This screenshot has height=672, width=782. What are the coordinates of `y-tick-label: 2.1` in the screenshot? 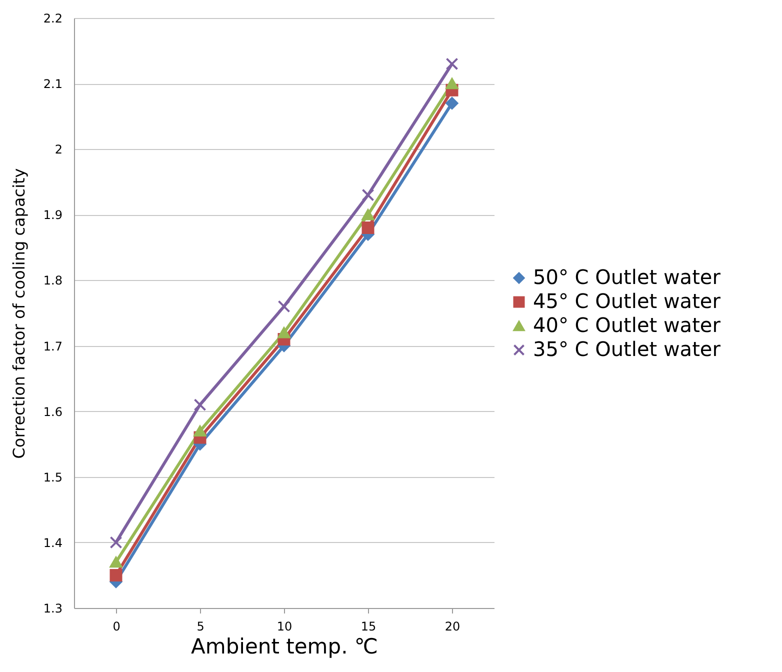 It's located at (52, 84).